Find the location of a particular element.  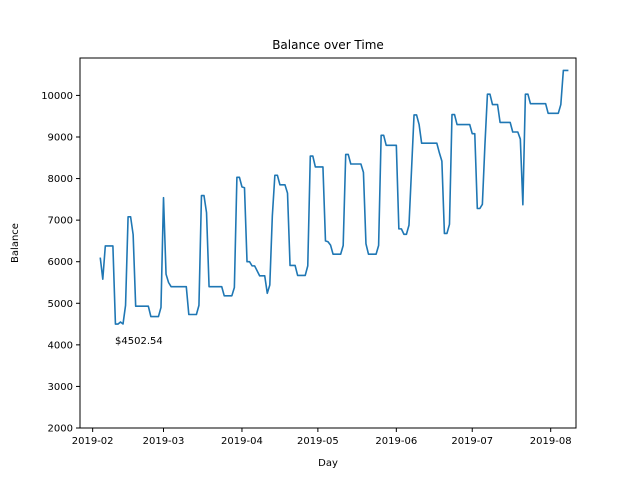

y-tick-label: 9000 is located at coordinates (60, 137).